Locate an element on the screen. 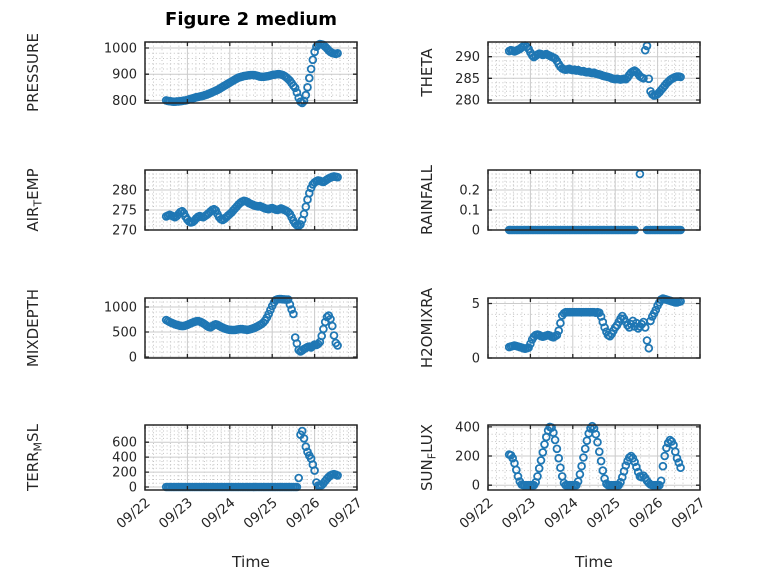 This screenshot has width=778, height=583. y-tick-labels: 0 500 1000 is located at coordinates (120, 333).